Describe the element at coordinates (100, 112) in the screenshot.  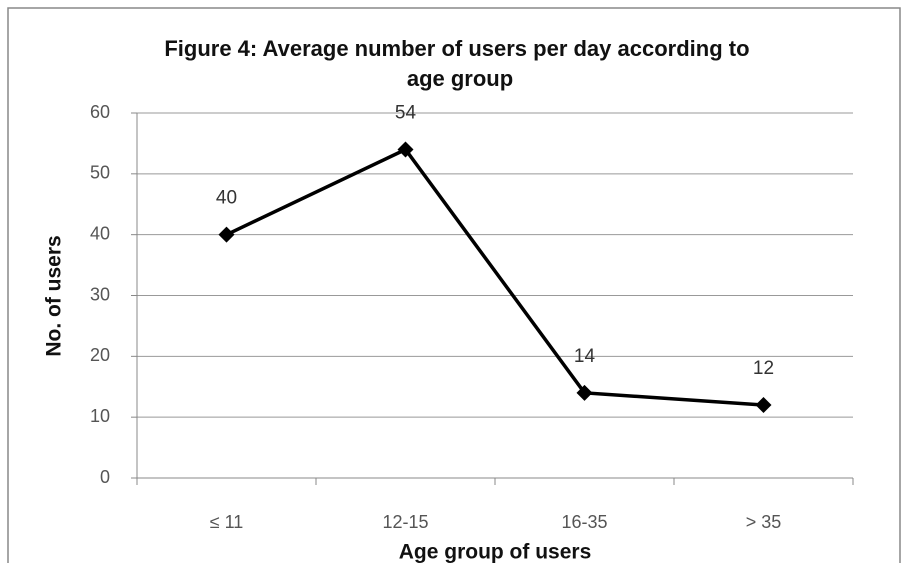
I see `y-tick-label: 60` at that location.